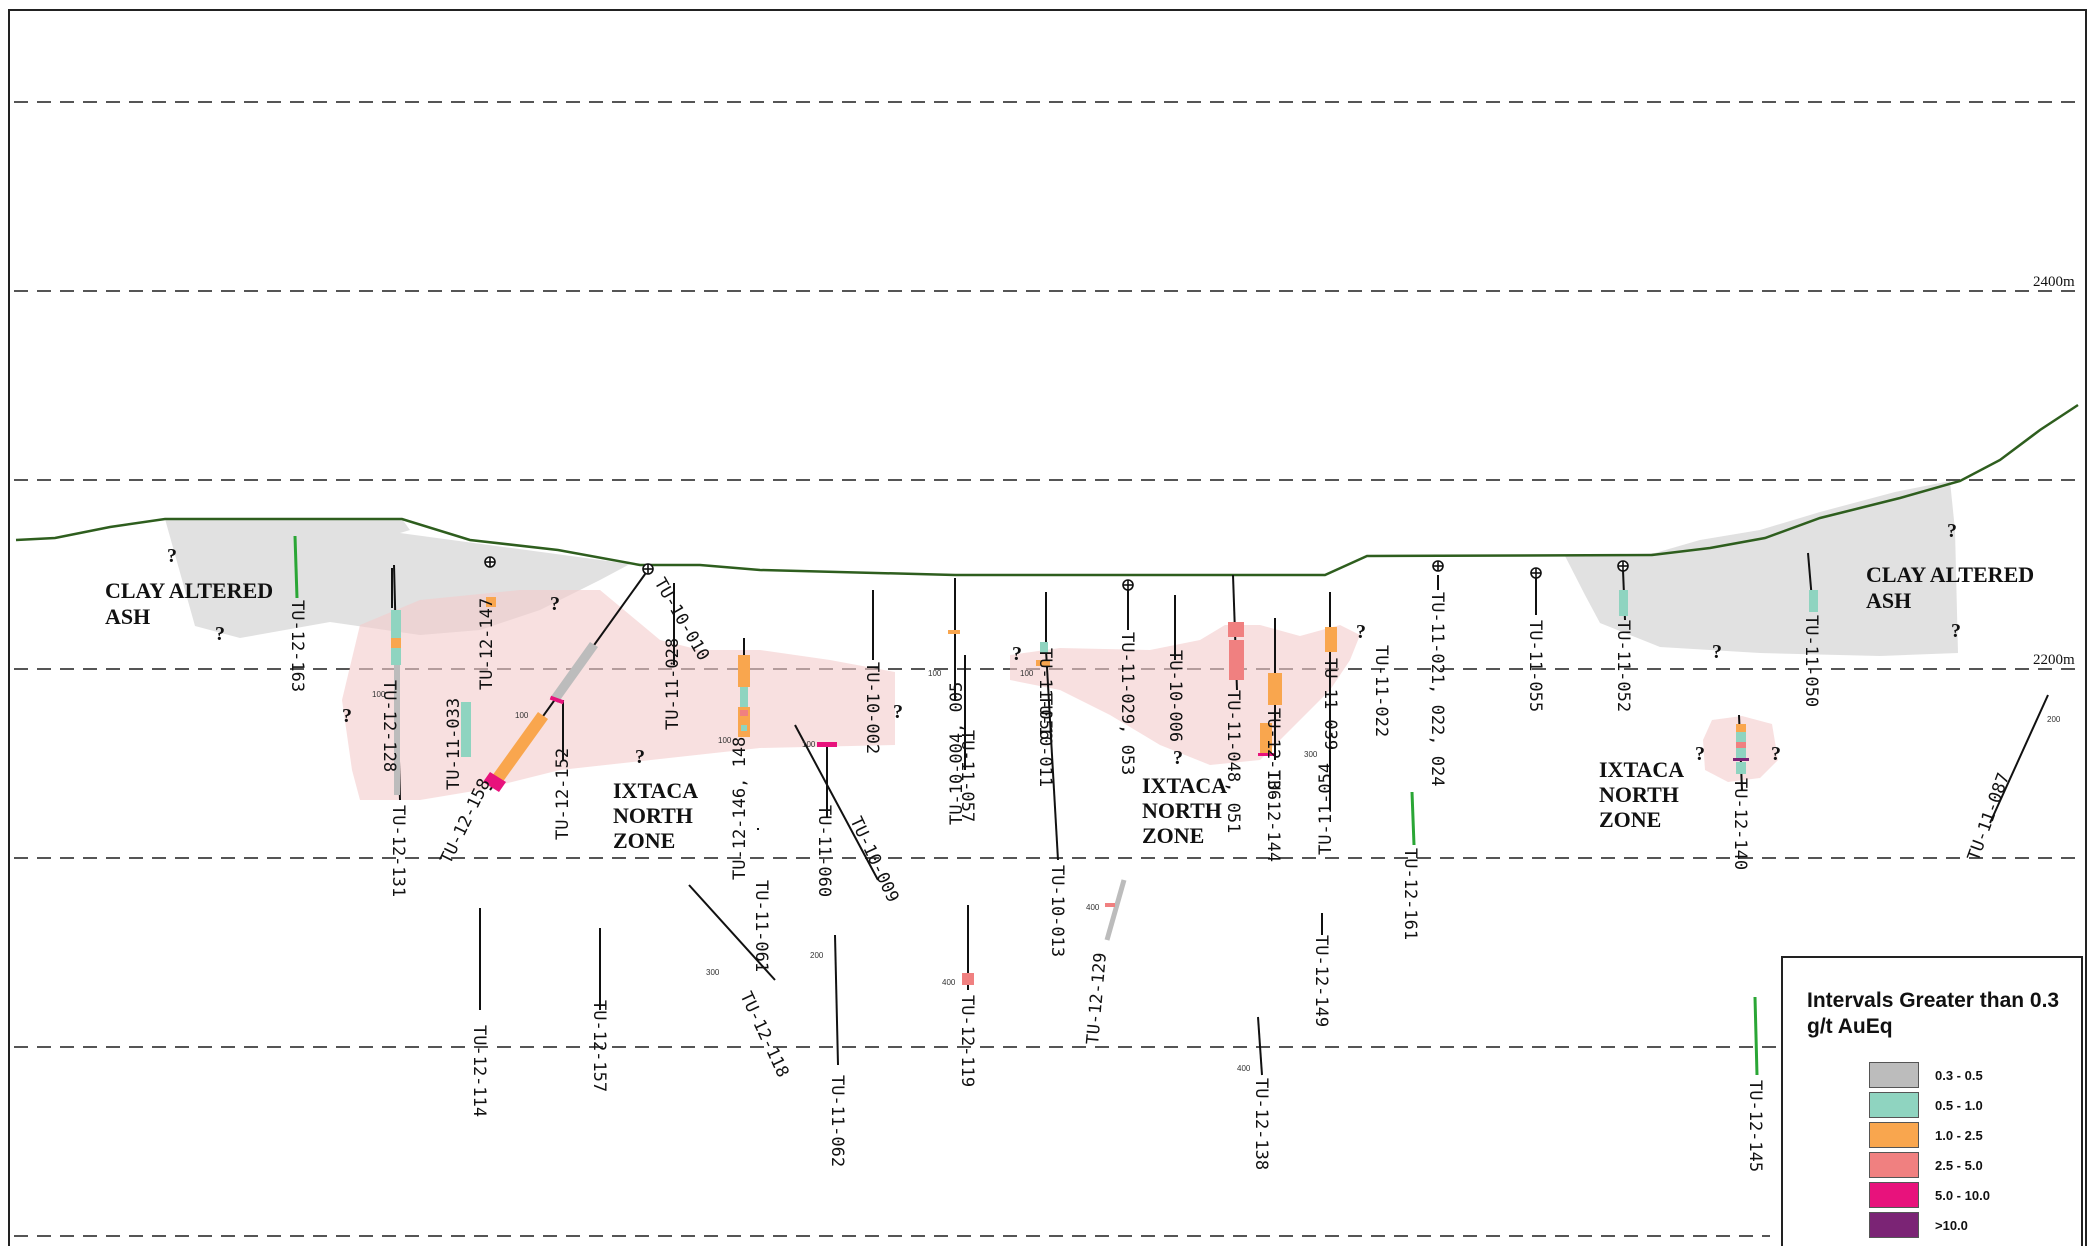 Image resolution: width=2092 pixels, height=1246 pixels. I want to click on legend-label: 5.0 - 10.0, so click(1962, 1195).